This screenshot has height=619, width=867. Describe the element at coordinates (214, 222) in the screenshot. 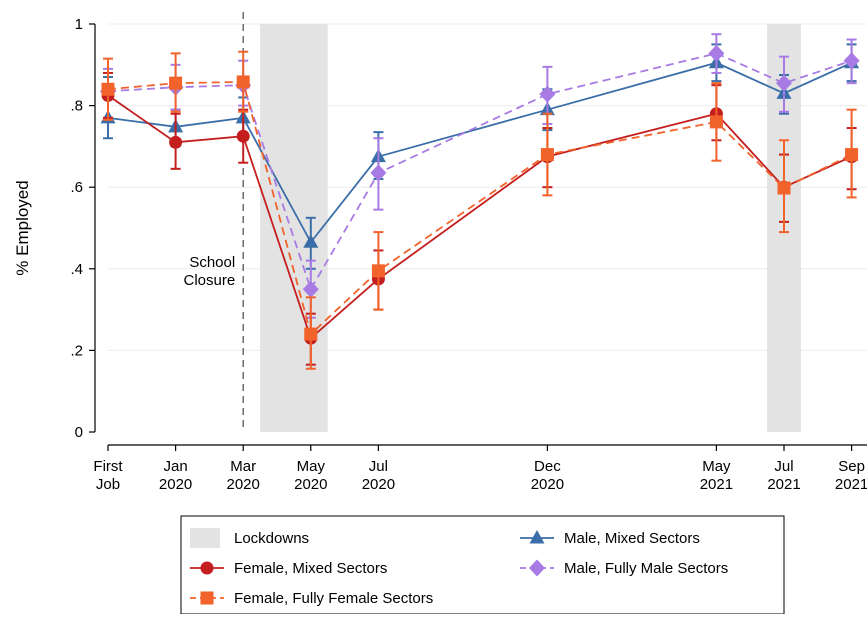

I see `school-closure-marker: School Closure` at that location.